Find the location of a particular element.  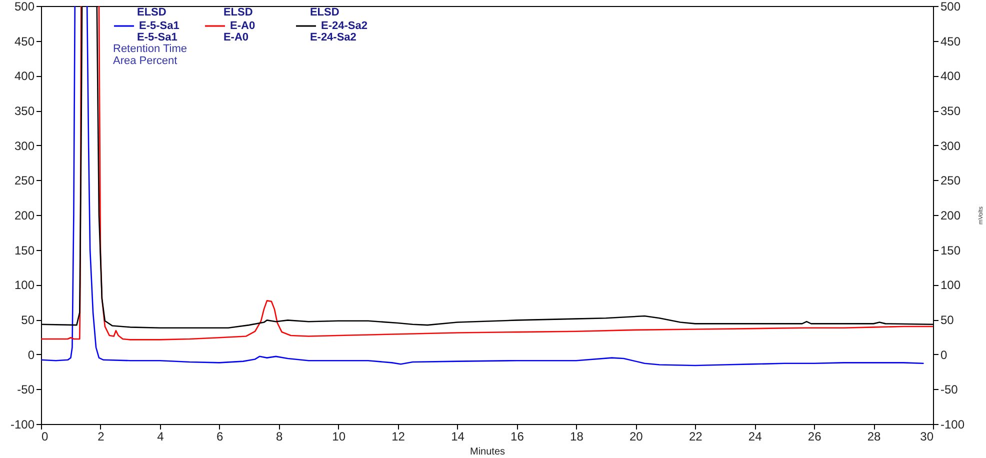

y-tick-label: 300 is located at coordinates (24, 145).